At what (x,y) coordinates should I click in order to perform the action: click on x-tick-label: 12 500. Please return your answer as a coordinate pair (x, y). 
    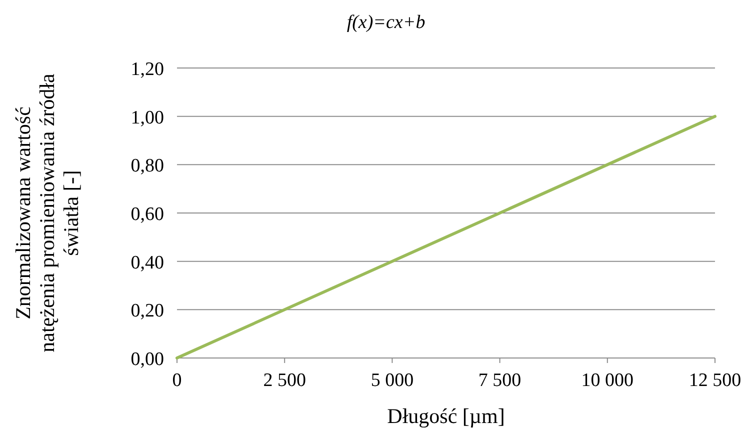
    Looking at the image, I should click on (715, 380).